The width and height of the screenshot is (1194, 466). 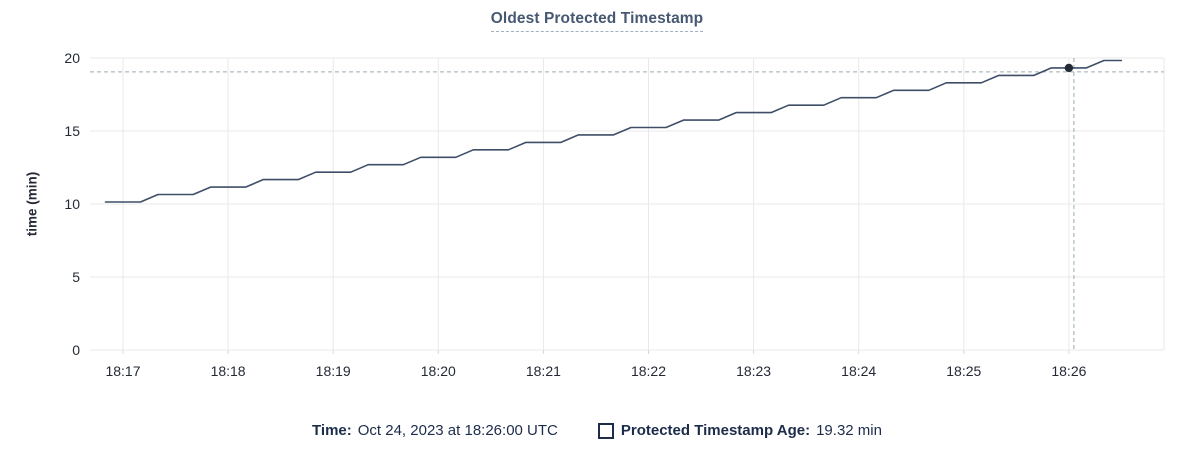 What do you see at coordinates (605, 430) in the screenshot?
I see `series-checkbox-icon` at bounding box center [605, 430].